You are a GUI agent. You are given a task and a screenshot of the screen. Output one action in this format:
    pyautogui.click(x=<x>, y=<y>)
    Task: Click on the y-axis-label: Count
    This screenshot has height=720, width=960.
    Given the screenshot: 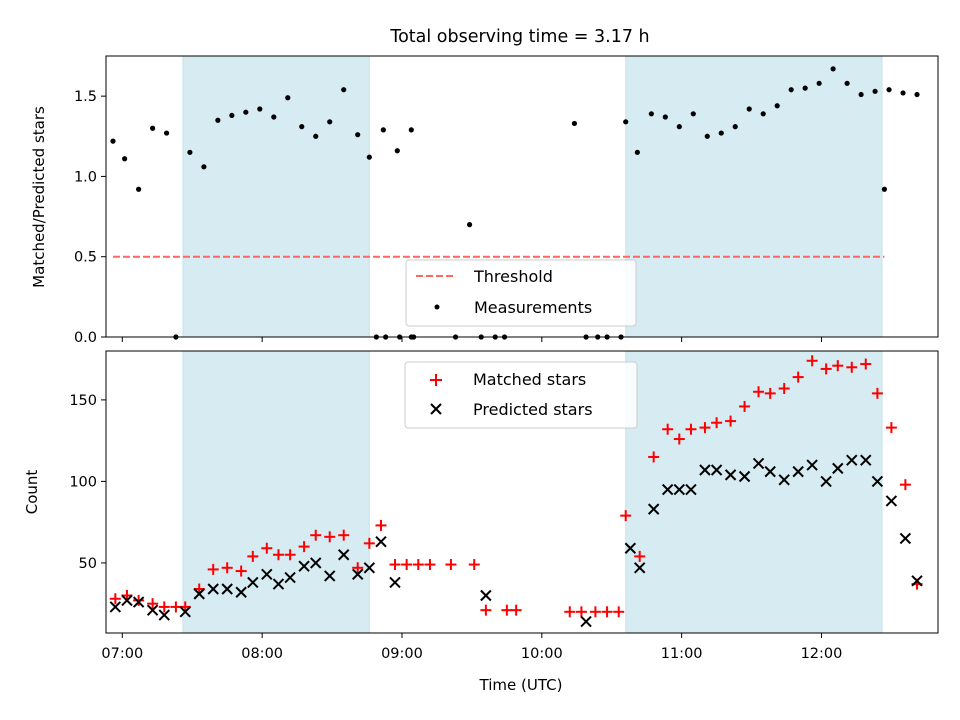 What is the action you would take?
    pyautogui.click(x=32, y=492)
    